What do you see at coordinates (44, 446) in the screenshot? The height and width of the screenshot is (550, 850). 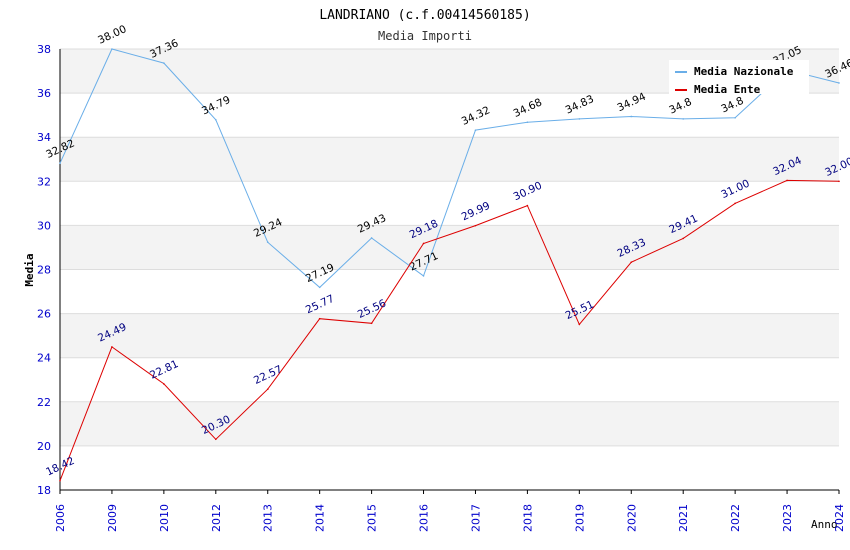 I see `y-tick-label: 20` at bounding box center [44, 446].